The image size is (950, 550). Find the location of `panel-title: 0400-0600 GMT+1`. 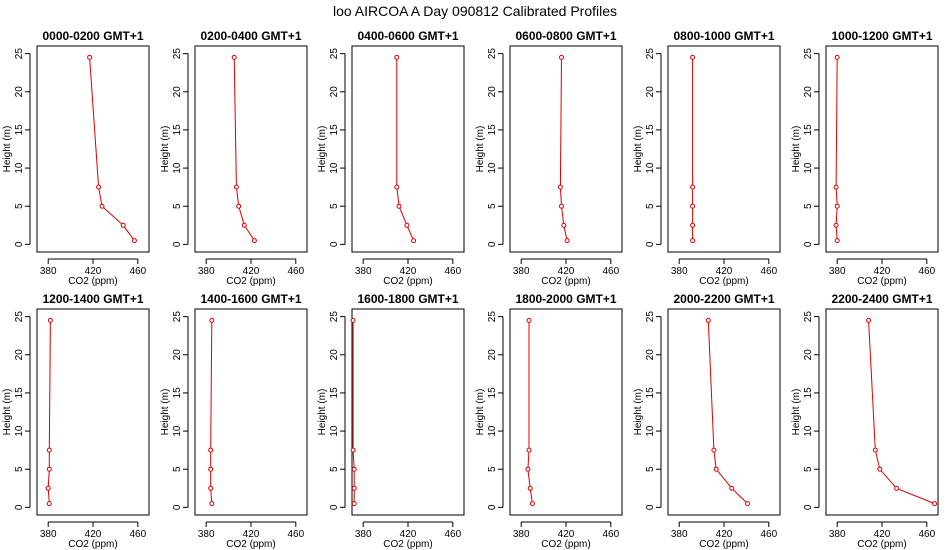

panel-title: 0400-0600 GMT+1 is located at coordinates (407, 36).